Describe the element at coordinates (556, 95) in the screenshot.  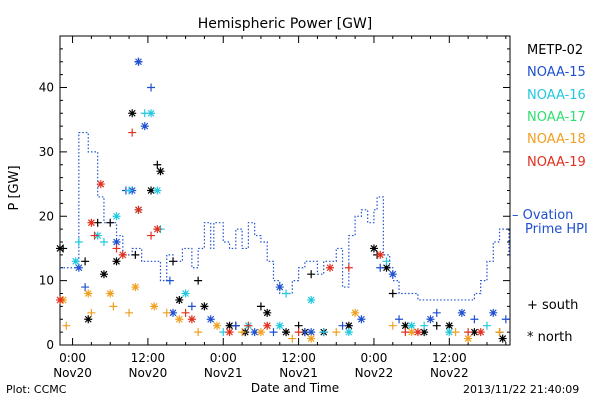
I see `legend-item-noaa-16: NOAA-16` at that location.